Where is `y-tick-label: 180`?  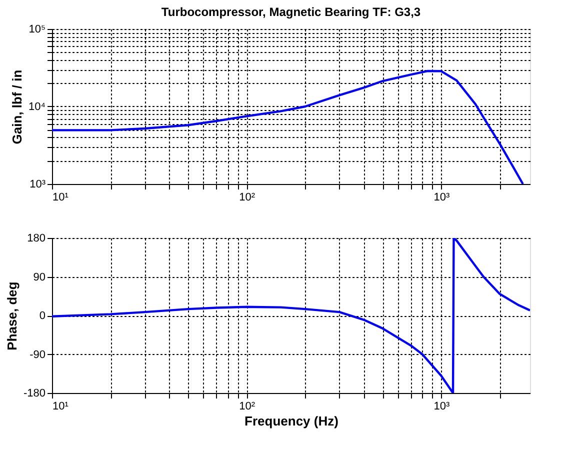
y-tick-label: 180 is located at coordinates (36, 238).